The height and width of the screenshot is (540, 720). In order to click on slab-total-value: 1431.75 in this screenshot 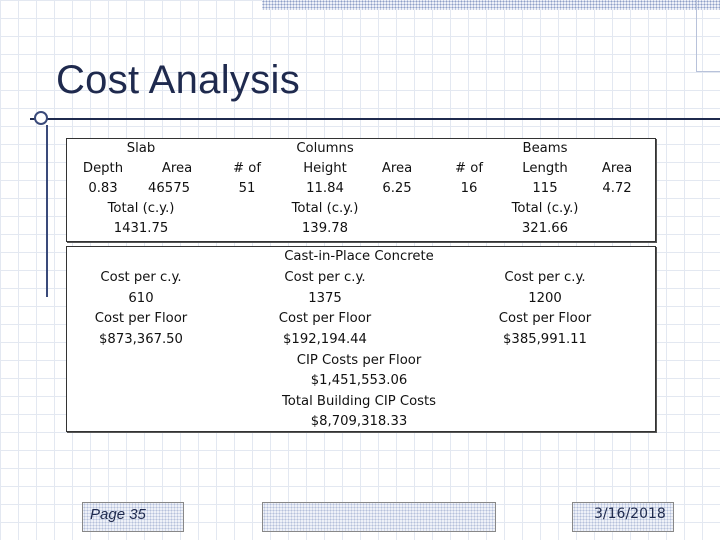, I will do `click(141, 228)`.